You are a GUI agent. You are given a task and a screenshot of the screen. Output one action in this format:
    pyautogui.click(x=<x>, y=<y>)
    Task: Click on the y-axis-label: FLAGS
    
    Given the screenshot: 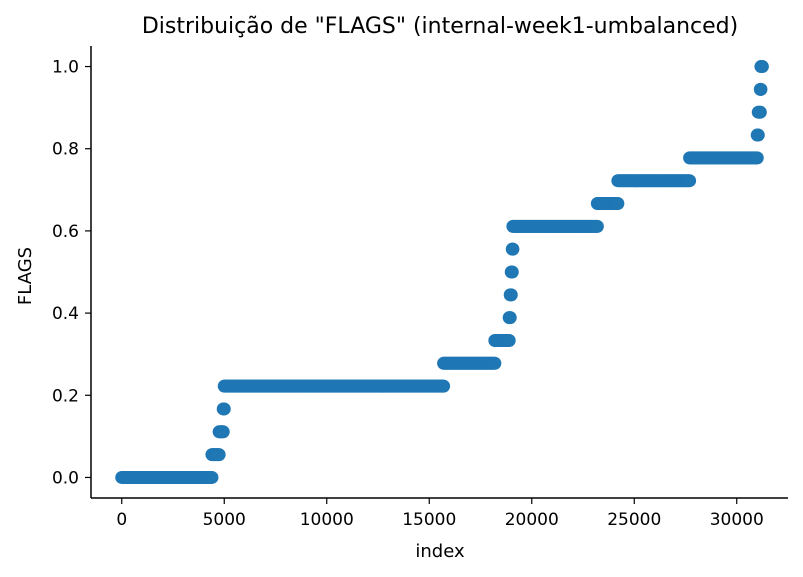 What is the action you would take?
    pyautogui.click(x=25, y=276)
    